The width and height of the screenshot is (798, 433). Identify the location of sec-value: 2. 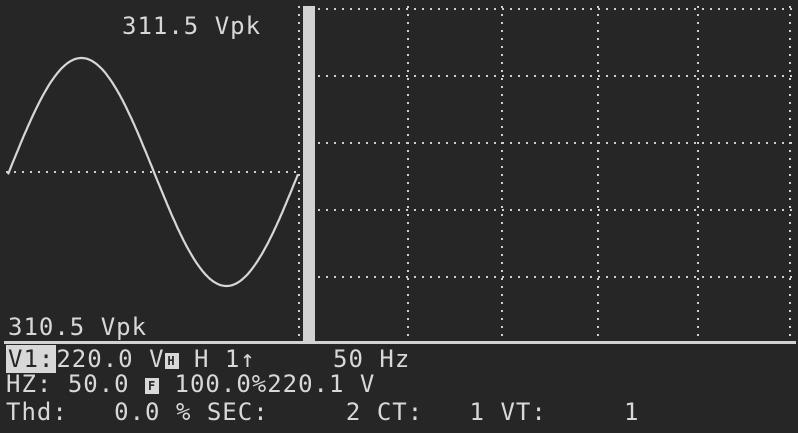
(353, 412).